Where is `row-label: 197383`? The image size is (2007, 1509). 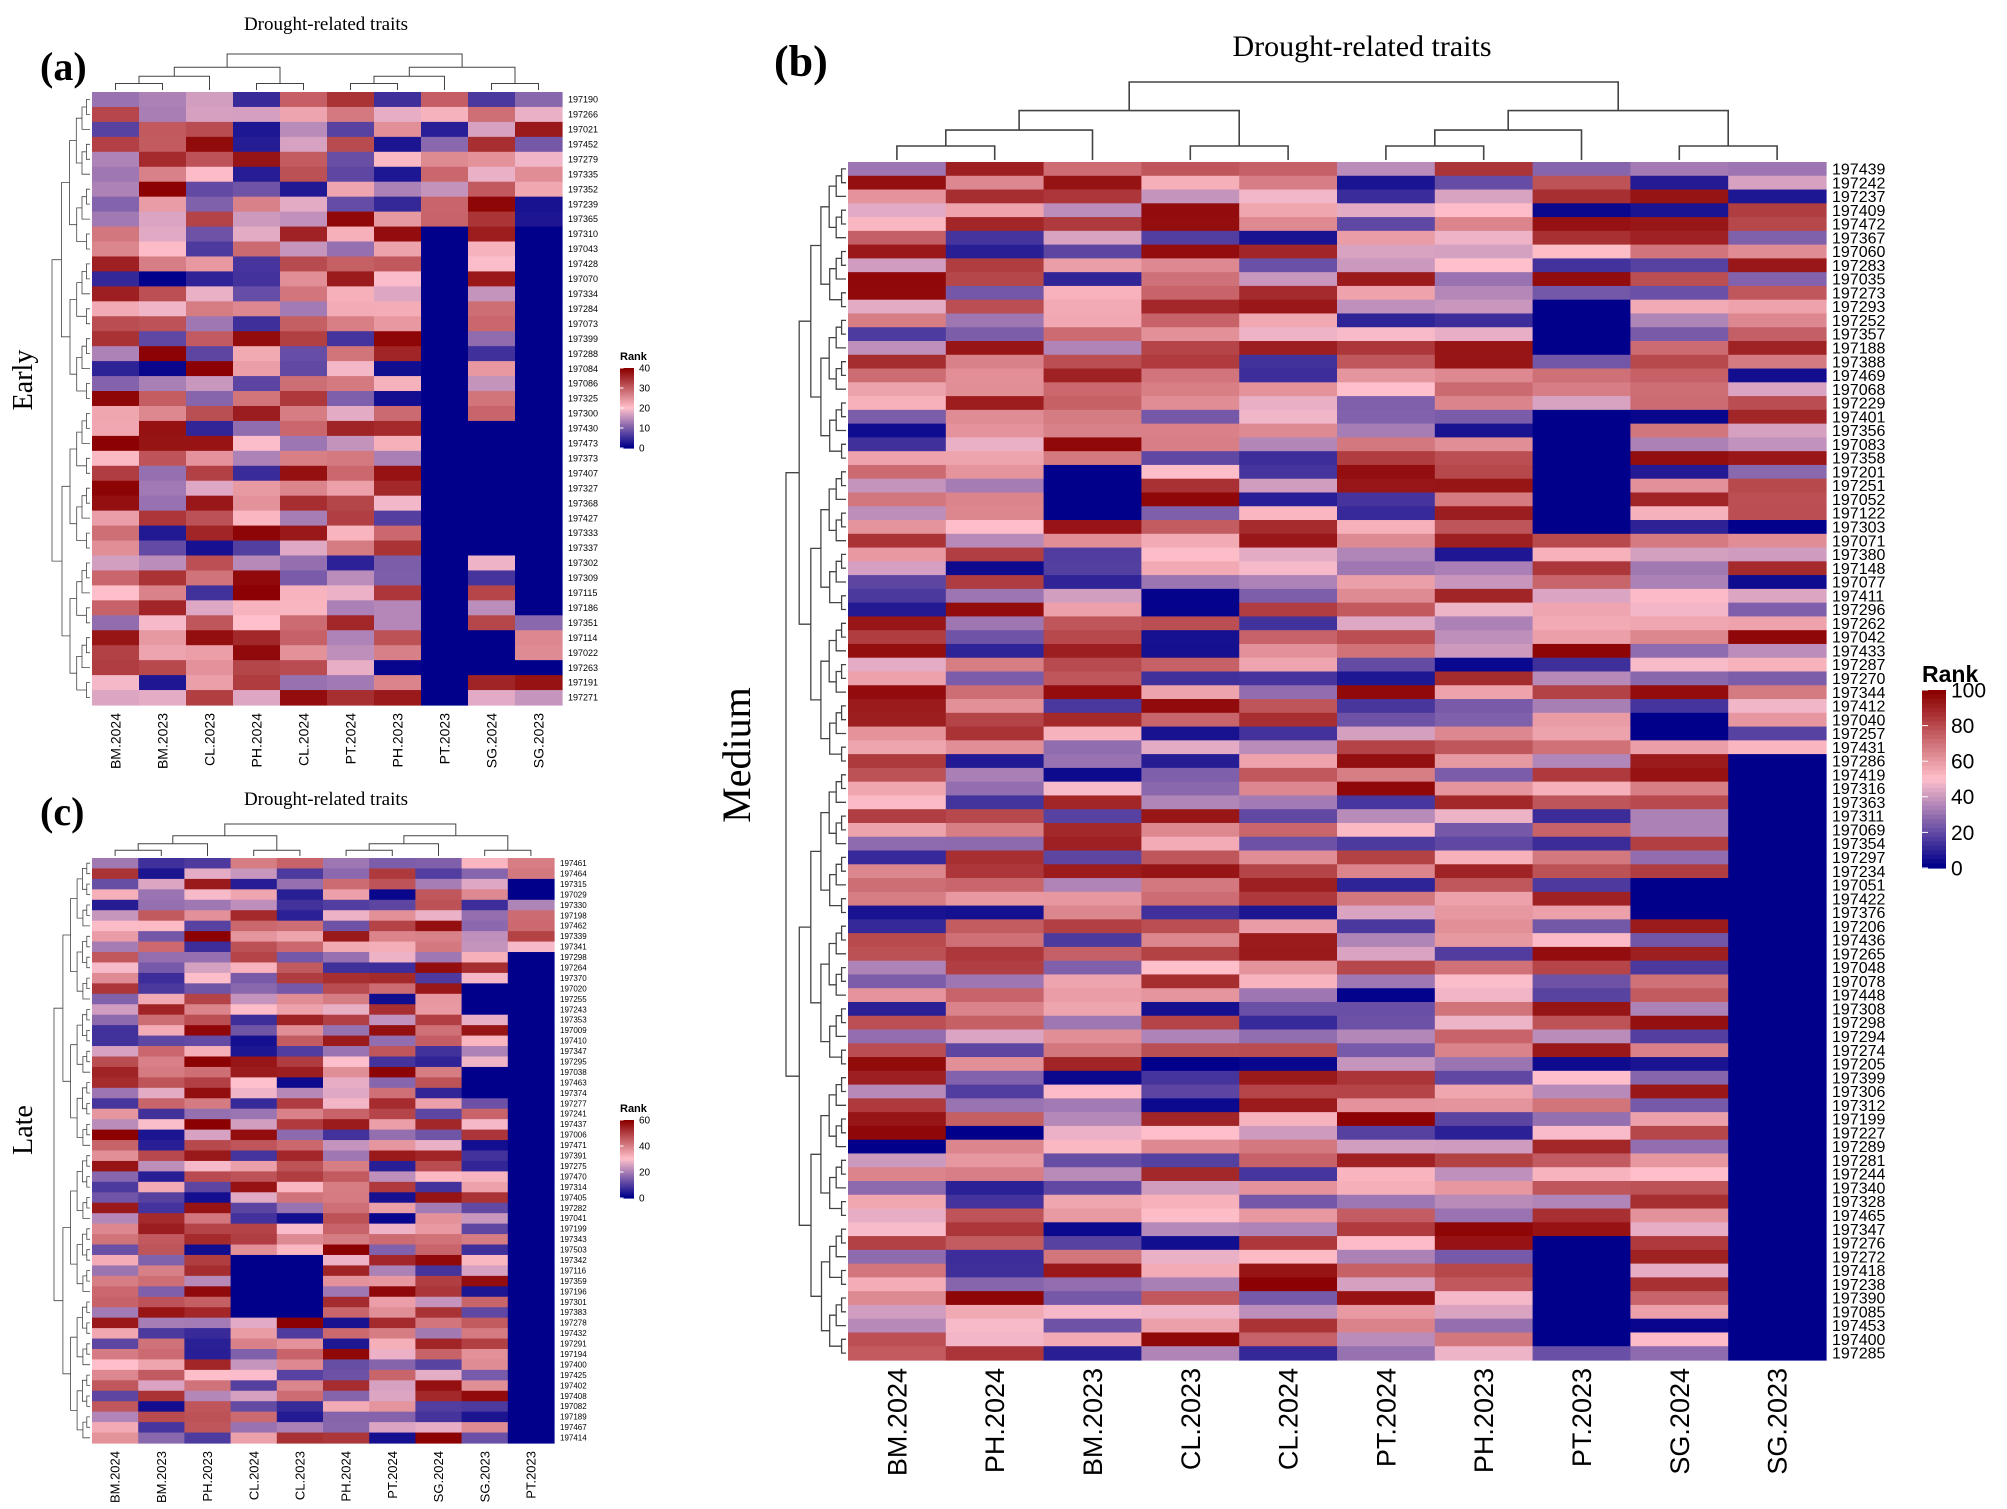
row-label: 197383 is located at coordinates (573, 1312).